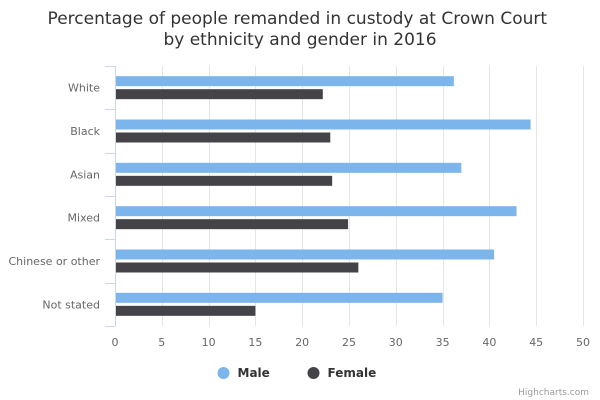 The width and height of the screenshot is (600, 400). What do you see at coordinates (305, 254) in the screenshot?
I see `bar-male-chinese-or-other` at bounding box center [305, 254].